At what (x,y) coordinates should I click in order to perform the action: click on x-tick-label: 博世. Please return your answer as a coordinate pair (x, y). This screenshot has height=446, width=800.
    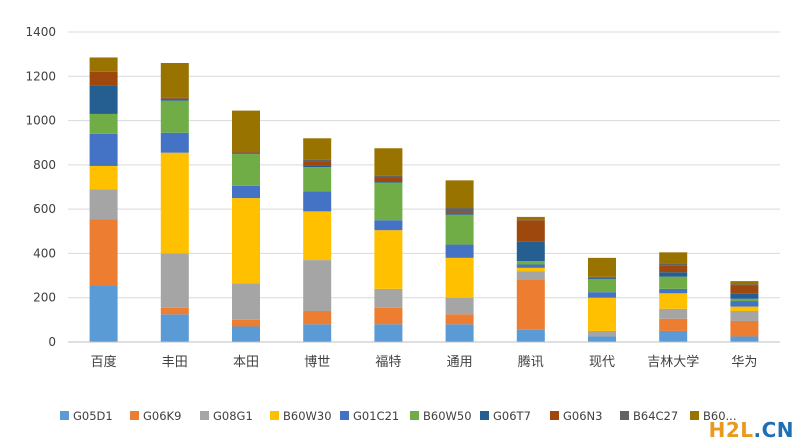
    Looking at the image, I should click on (317, 362).